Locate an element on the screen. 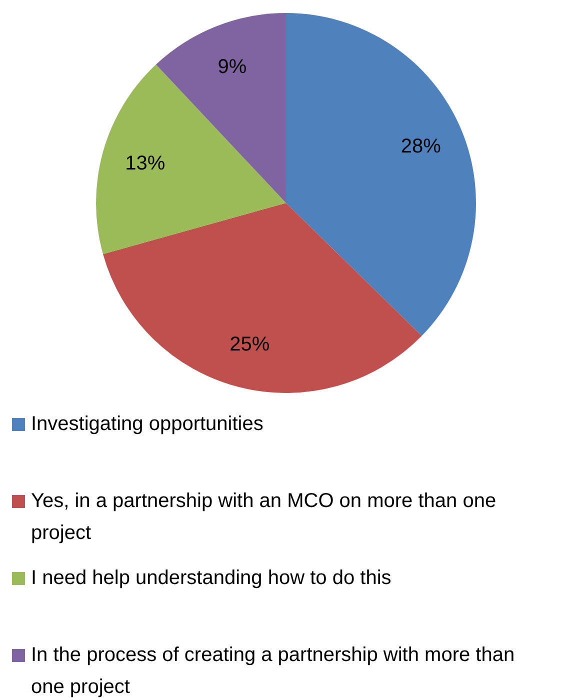 This screenshot has height=698, width=577. data-label: 25% is located at coordinates (250, 345).